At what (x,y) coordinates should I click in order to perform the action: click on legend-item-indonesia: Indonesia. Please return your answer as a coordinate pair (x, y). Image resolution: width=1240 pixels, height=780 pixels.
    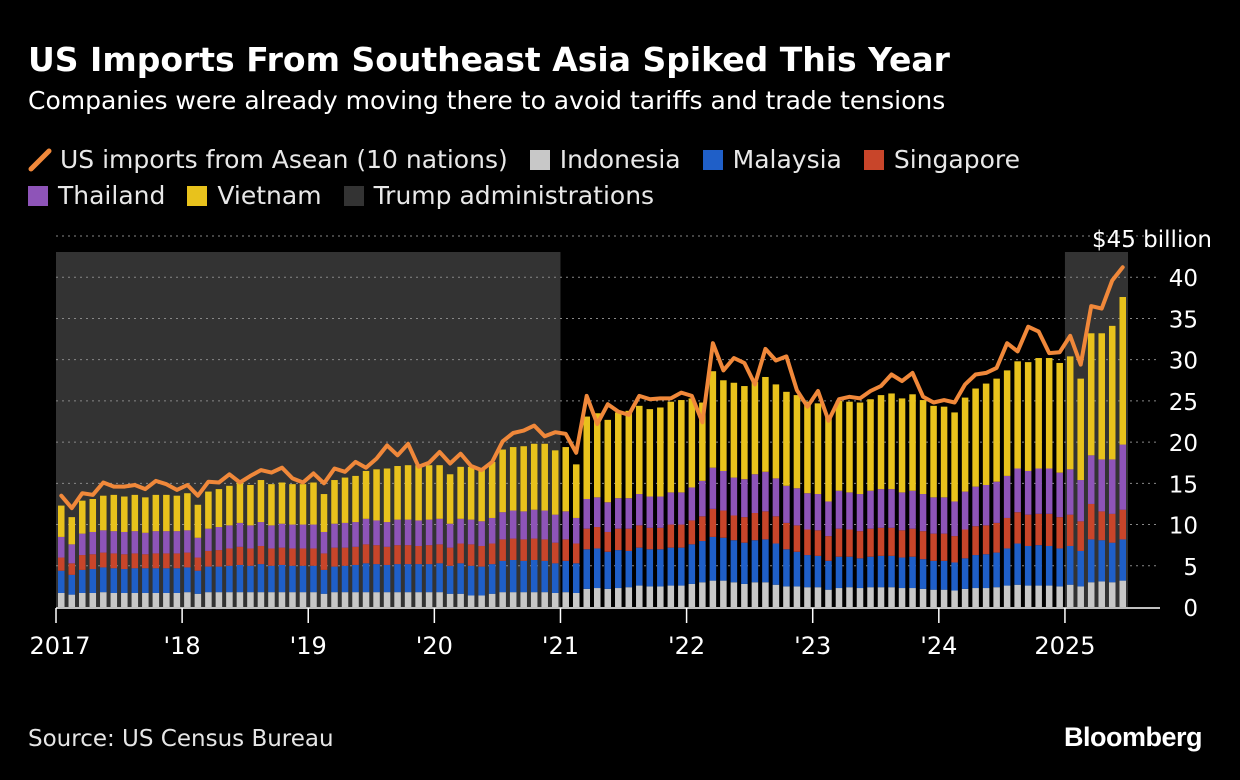
    Looking at the image, I should click on (605, 160).